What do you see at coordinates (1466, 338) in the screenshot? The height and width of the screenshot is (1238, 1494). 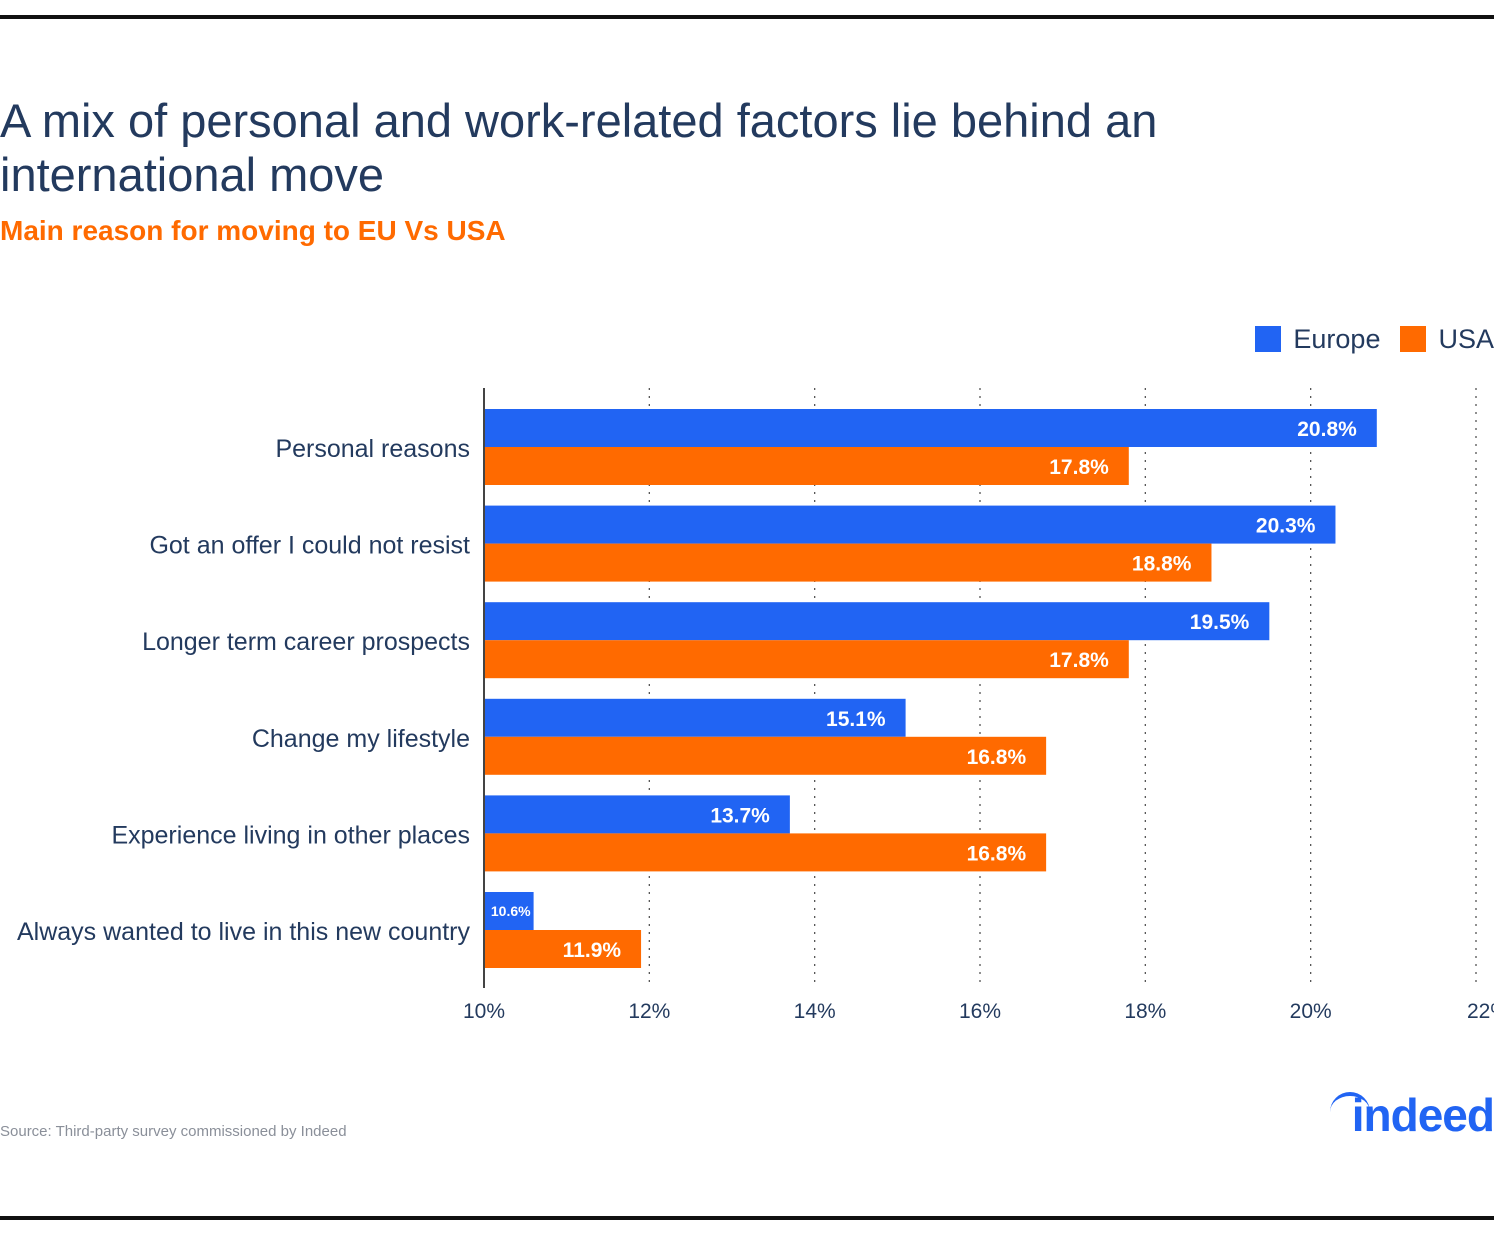 I see `legend-label-usa: USA` at bounding box center [1466, 338].